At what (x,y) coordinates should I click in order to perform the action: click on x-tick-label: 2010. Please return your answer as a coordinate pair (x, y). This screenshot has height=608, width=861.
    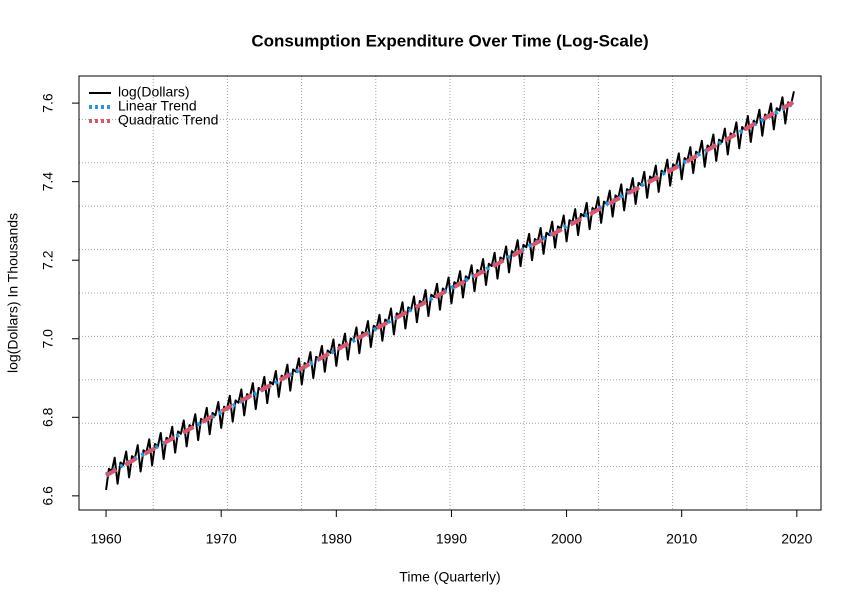
    Looking at the image, I should click on (681, 539).